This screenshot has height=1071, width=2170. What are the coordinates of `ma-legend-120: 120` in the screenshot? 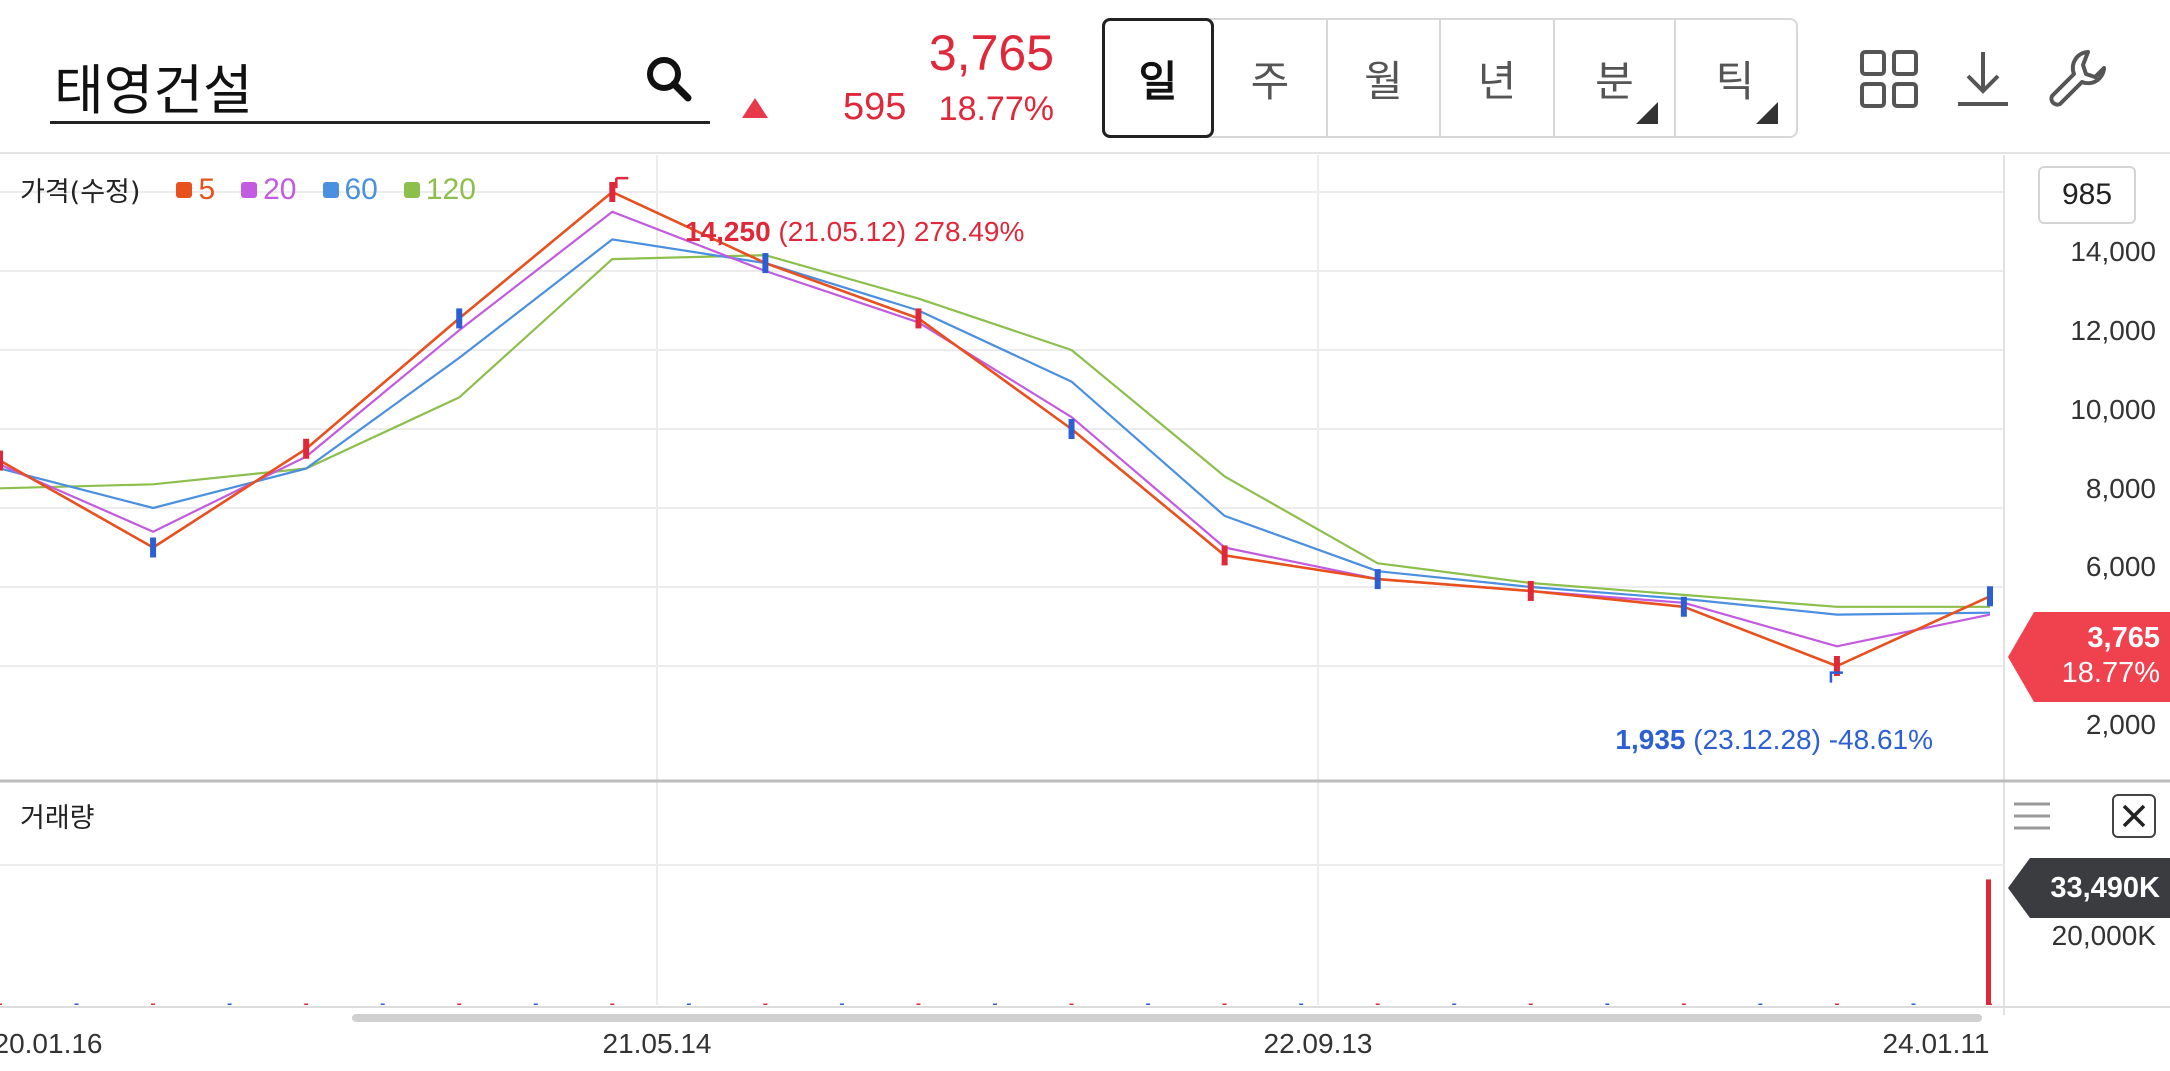 It's located at (439, 189).